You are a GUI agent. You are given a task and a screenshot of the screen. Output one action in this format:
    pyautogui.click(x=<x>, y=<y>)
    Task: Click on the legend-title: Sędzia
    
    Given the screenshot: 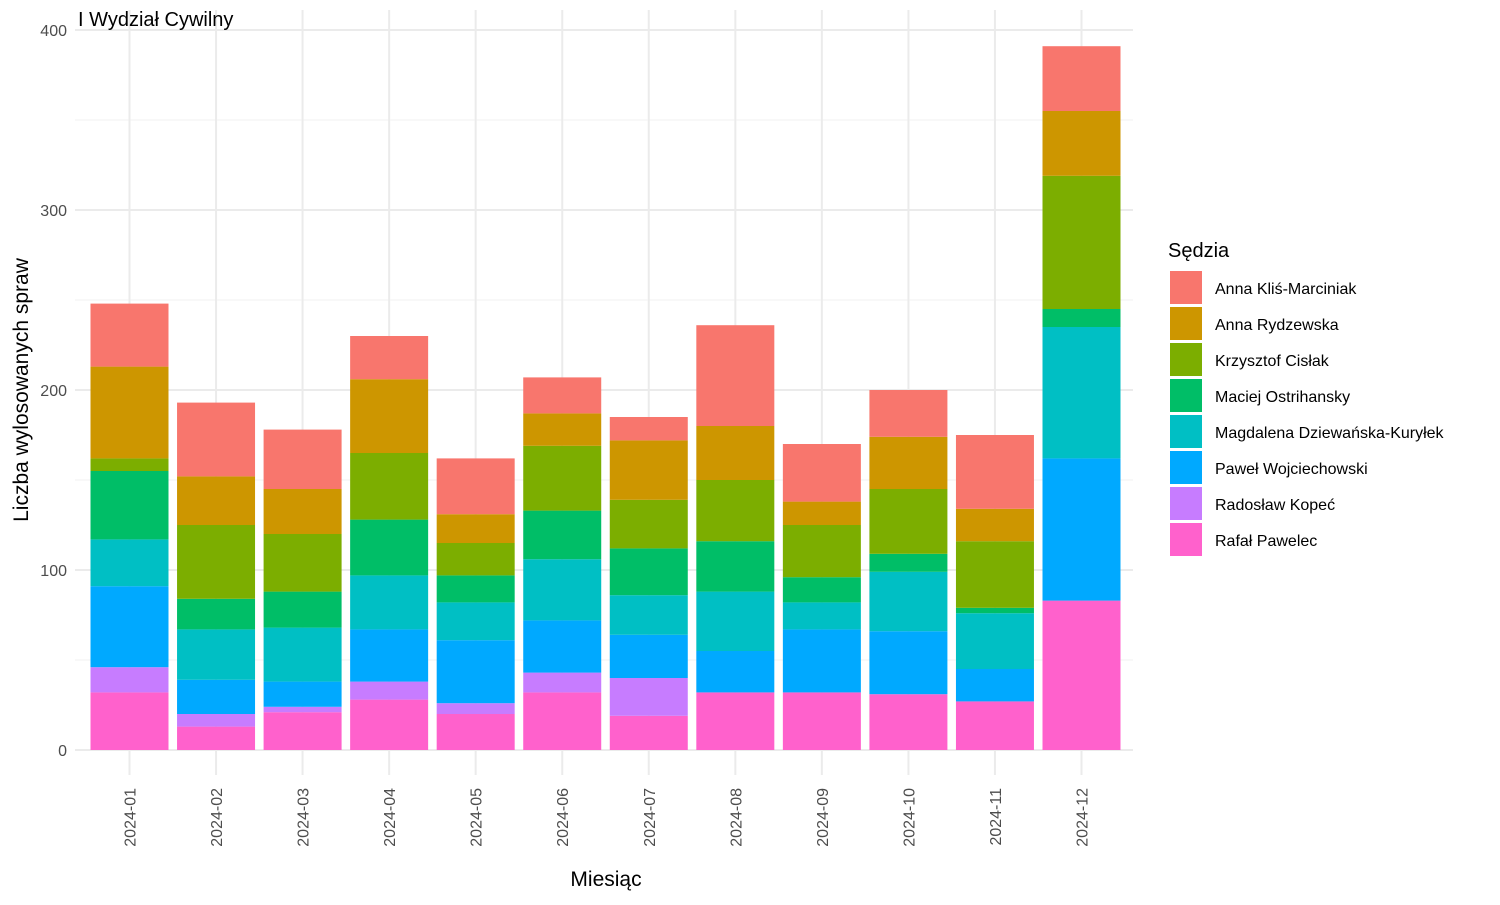 What is the action you would take?
    pyautogui.click(x=1199, y=251)
    